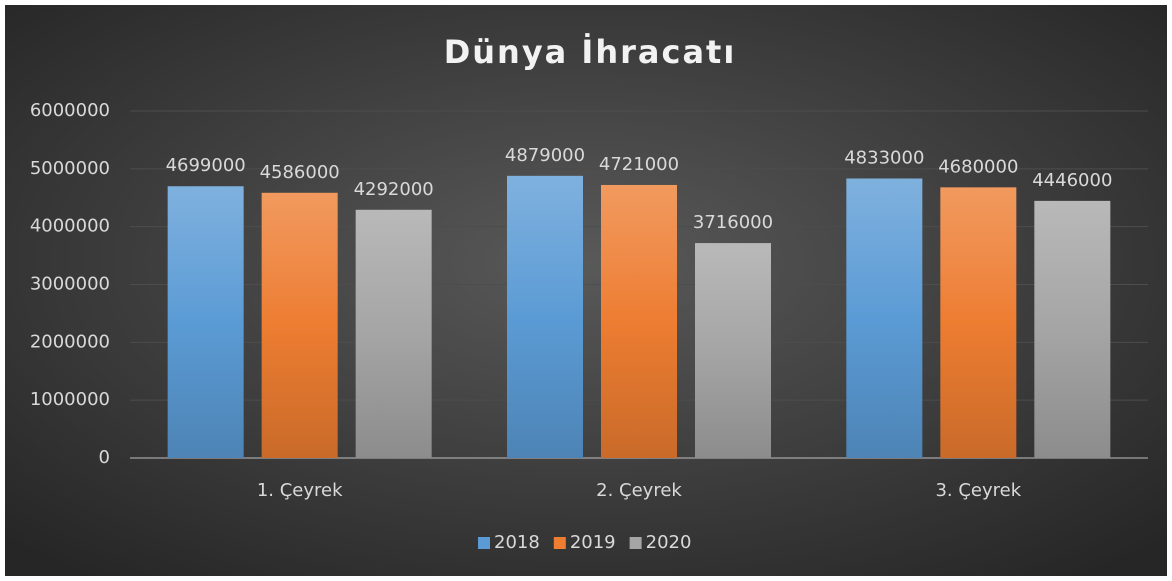 This screenshot has width=1172, height=581. Describe the element at coordinates (70, 226) in the screenshot. I see `y-tick-label: 4000000` at that location.